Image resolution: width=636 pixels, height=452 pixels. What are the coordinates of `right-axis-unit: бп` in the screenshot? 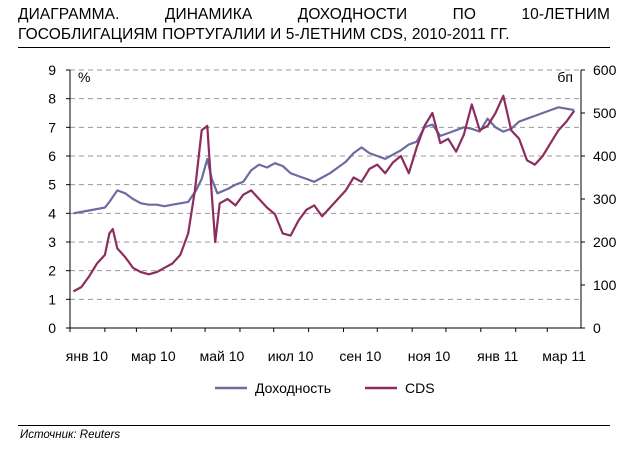 It's located at (565, 77).